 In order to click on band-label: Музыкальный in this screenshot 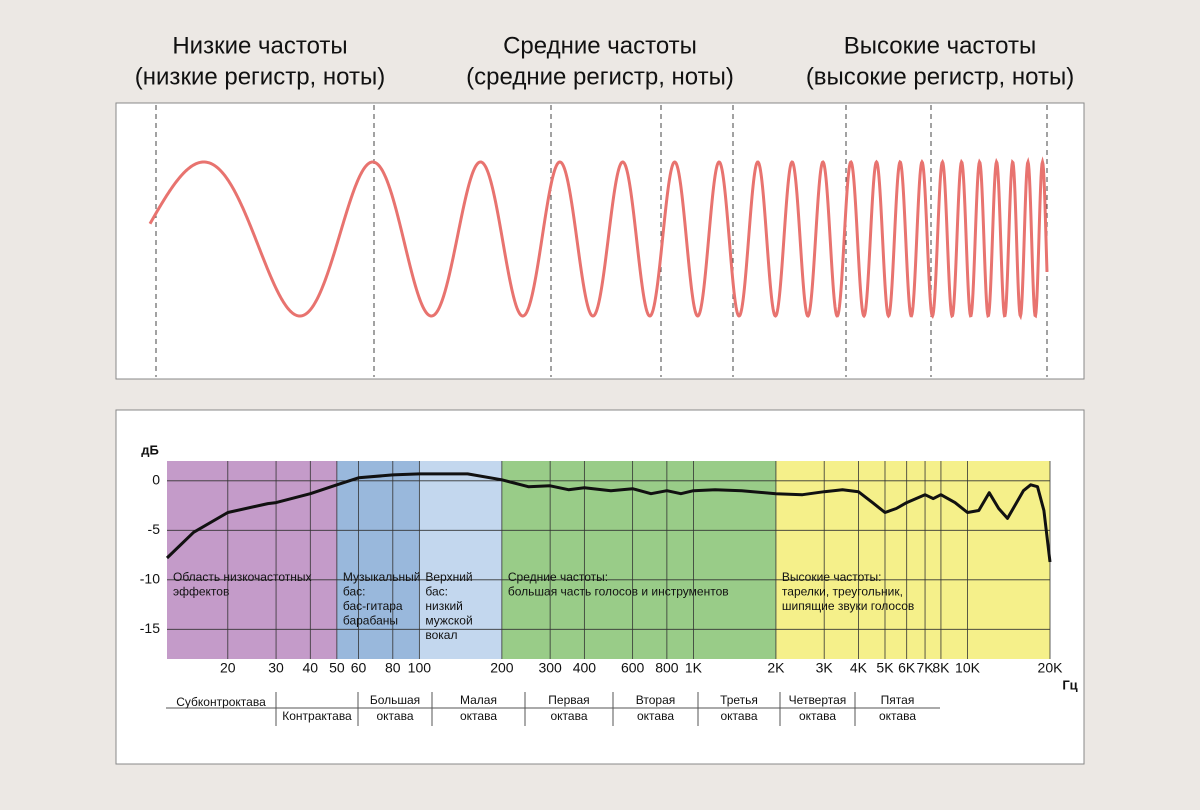, I will do `click(382, 577)`.